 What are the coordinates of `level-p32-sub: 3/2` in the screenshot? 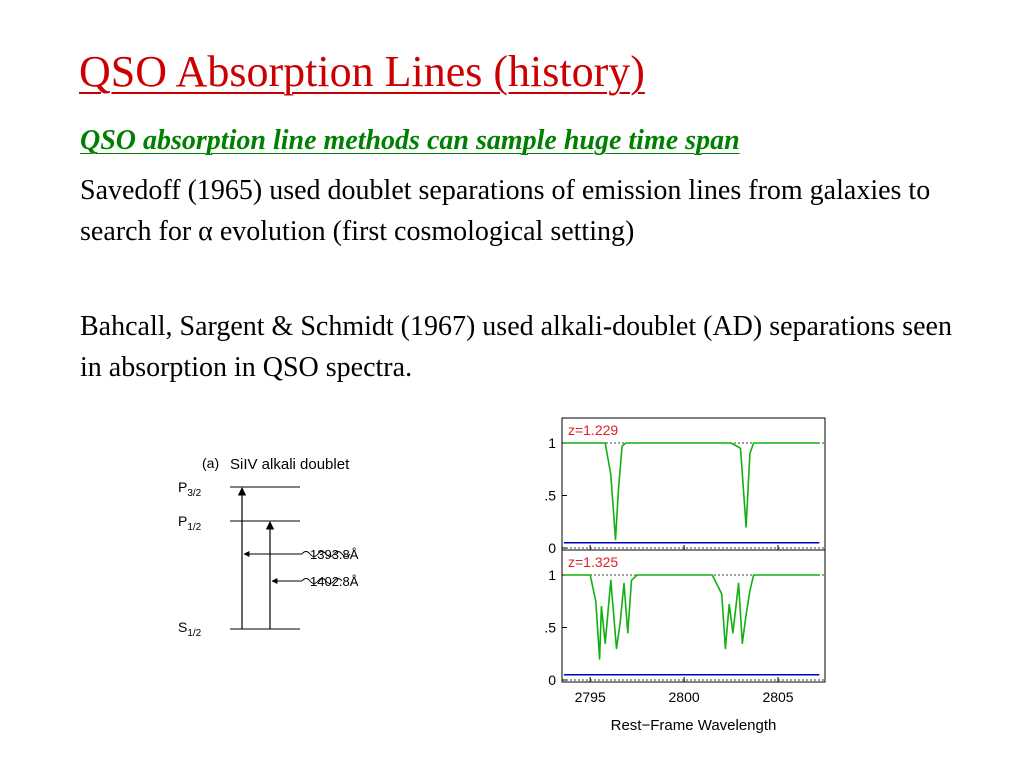 It's located at (194, 493).